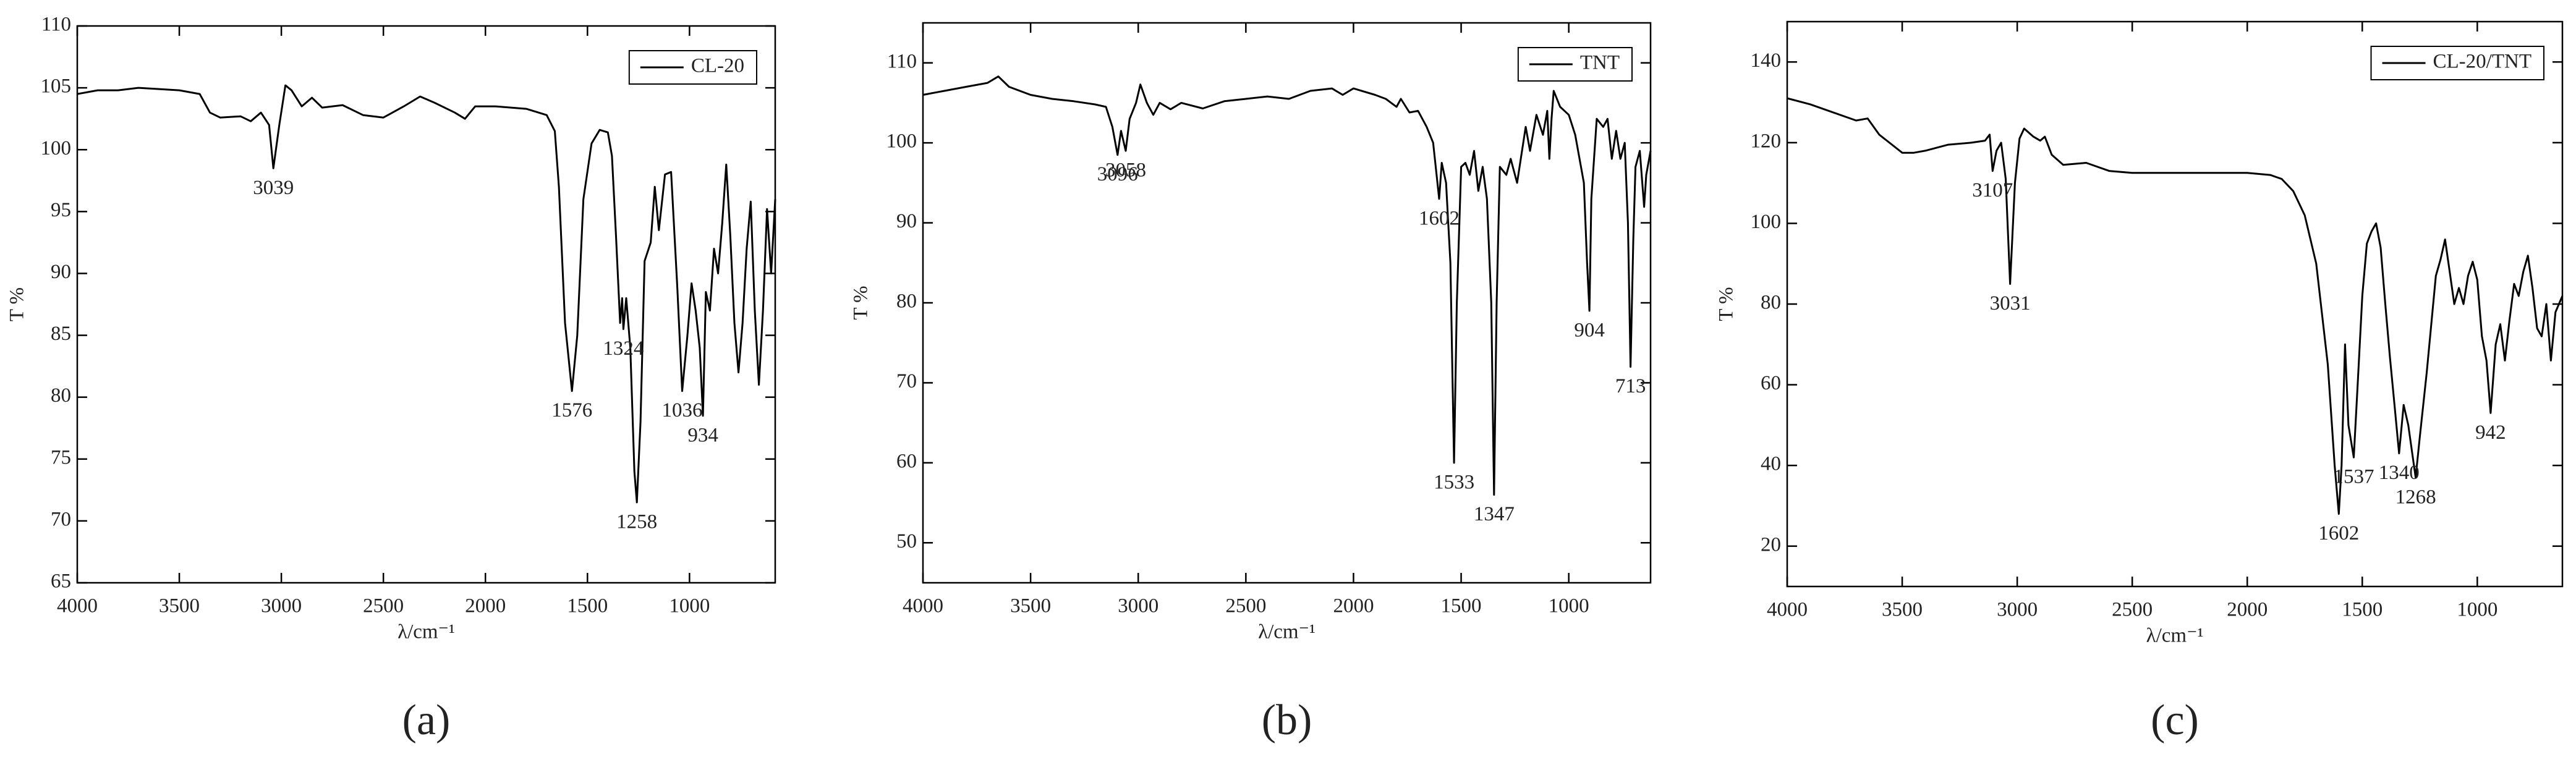 This screenshot has width=2576, height=762. What do you see at coordinates (2175, 720) in the screenshot?
I see `panel-label: (c)` at bounding box center [2175, 720].